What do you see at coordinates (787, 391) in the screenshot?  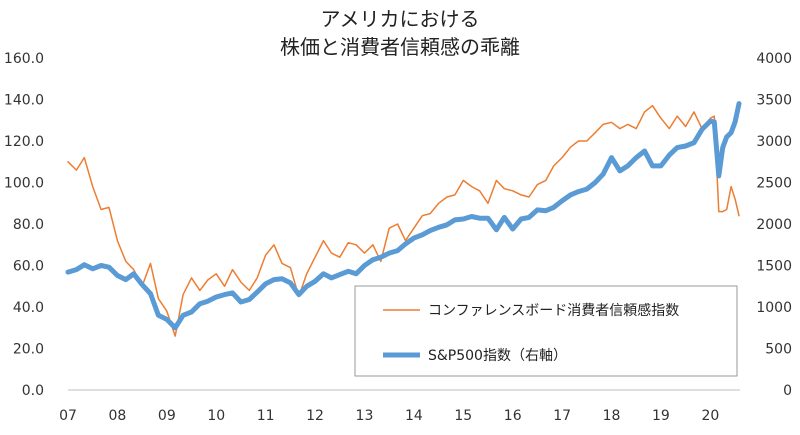 I see `right-tick-label: 0` at bounding box center [787, 391].